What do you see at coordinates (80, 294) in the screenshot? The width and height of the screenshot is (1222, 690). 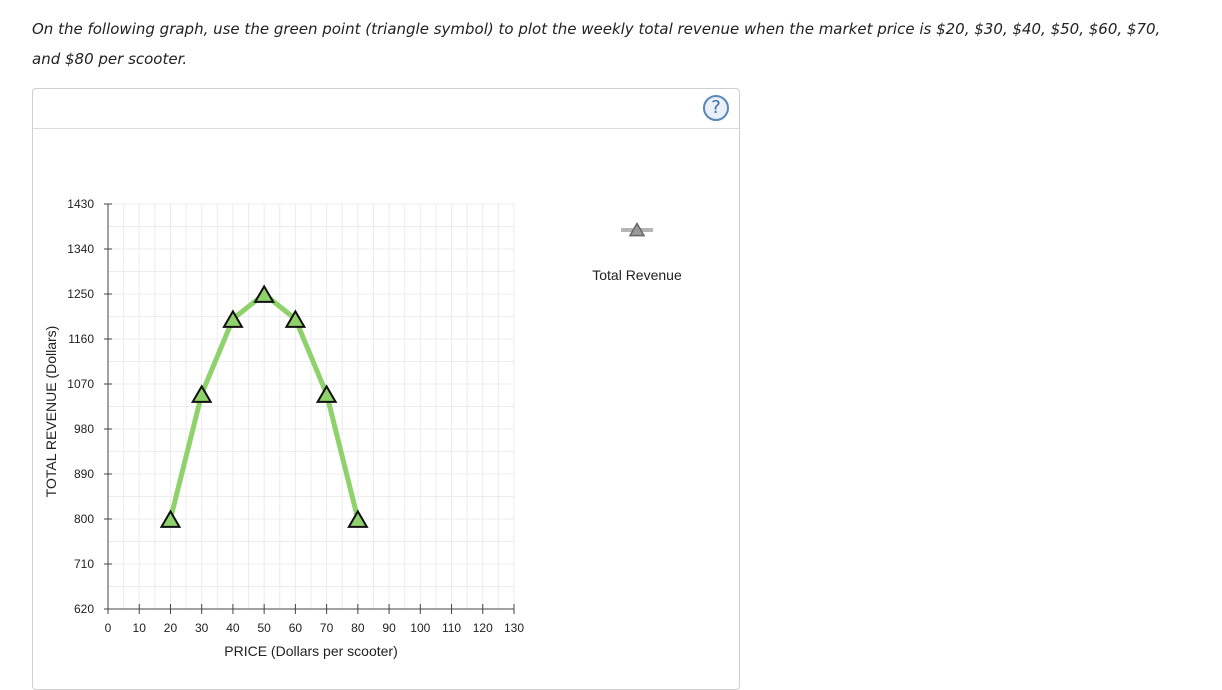 I see `y-tick-label: 1250` at bounding box center [80, 294].